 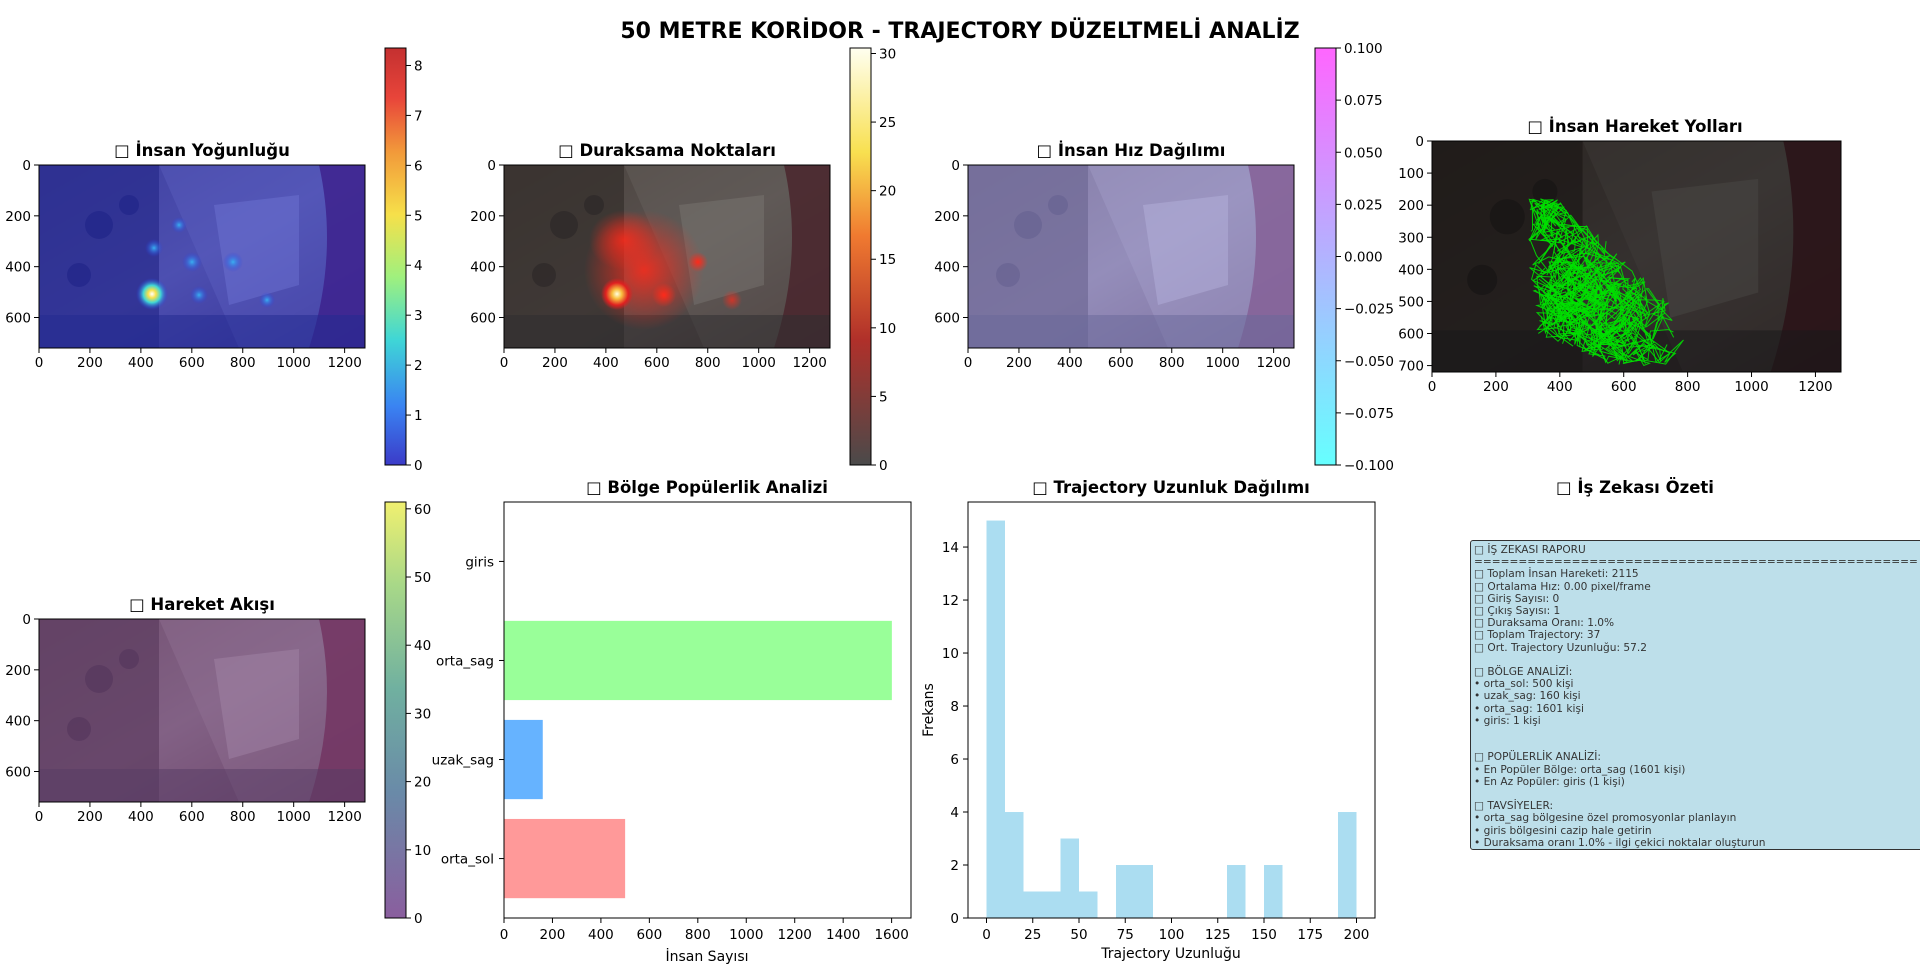 What do you see at coordinates (1171, 487) in the screenshot?
I see `traj-title: □ Trajectory Uzunluk Dağılımı` at bounding box center [1171, 487].